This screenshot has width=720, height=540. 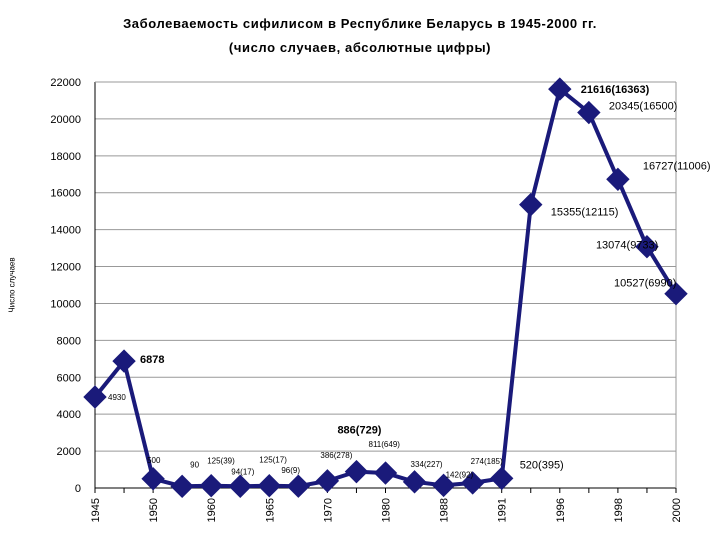 I want to click on data-label: 4930, so click(x=117, y=397).